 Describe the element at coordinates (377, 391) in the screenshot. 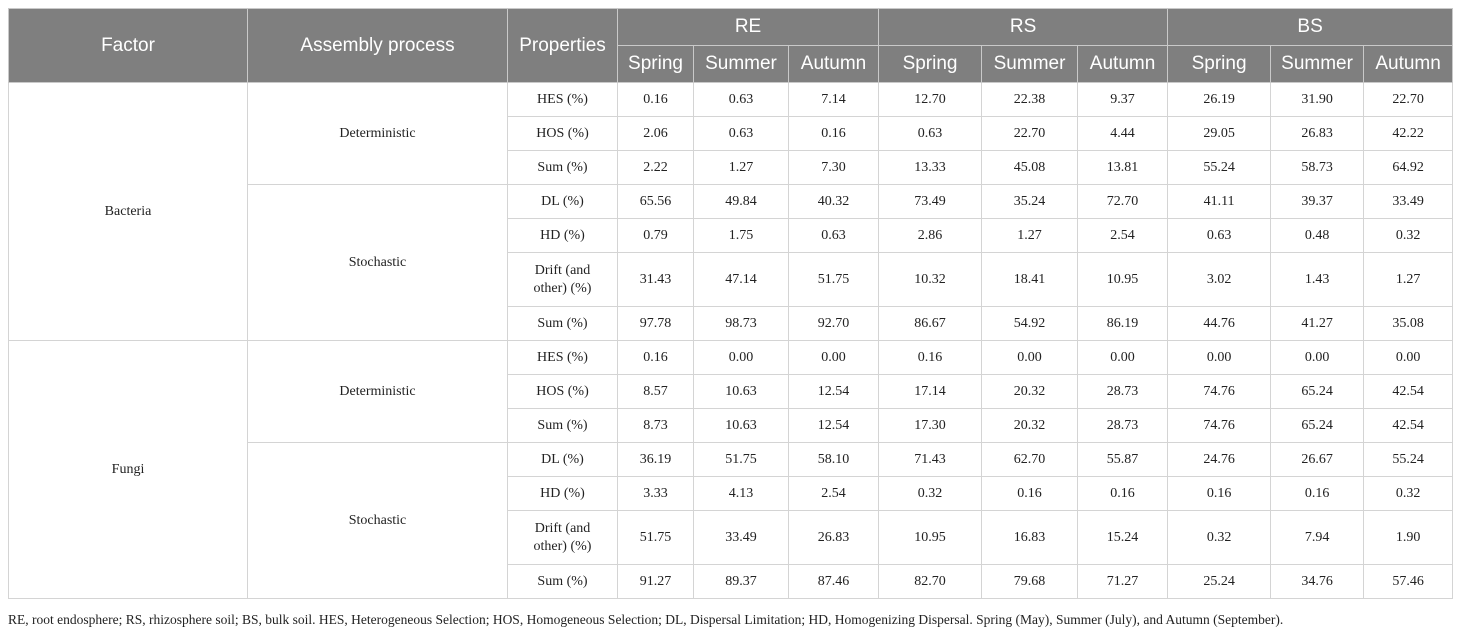

I see `process-label-deterministic: Deterministic` at that location.